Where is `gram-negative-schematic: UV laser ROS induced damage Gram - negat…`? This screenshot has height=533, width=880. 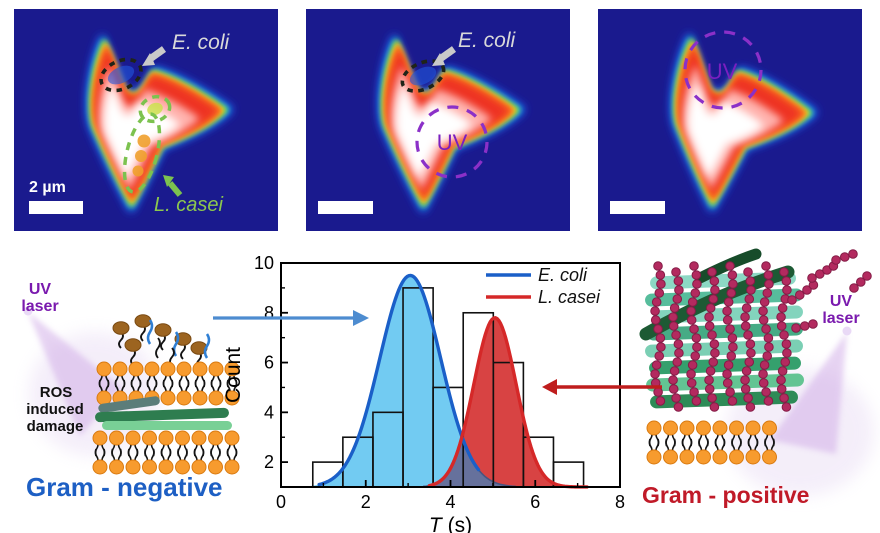 gram-negative-schematic: UV laser ROS induced damage Gram - negat… is located at coordinates (130, 391).